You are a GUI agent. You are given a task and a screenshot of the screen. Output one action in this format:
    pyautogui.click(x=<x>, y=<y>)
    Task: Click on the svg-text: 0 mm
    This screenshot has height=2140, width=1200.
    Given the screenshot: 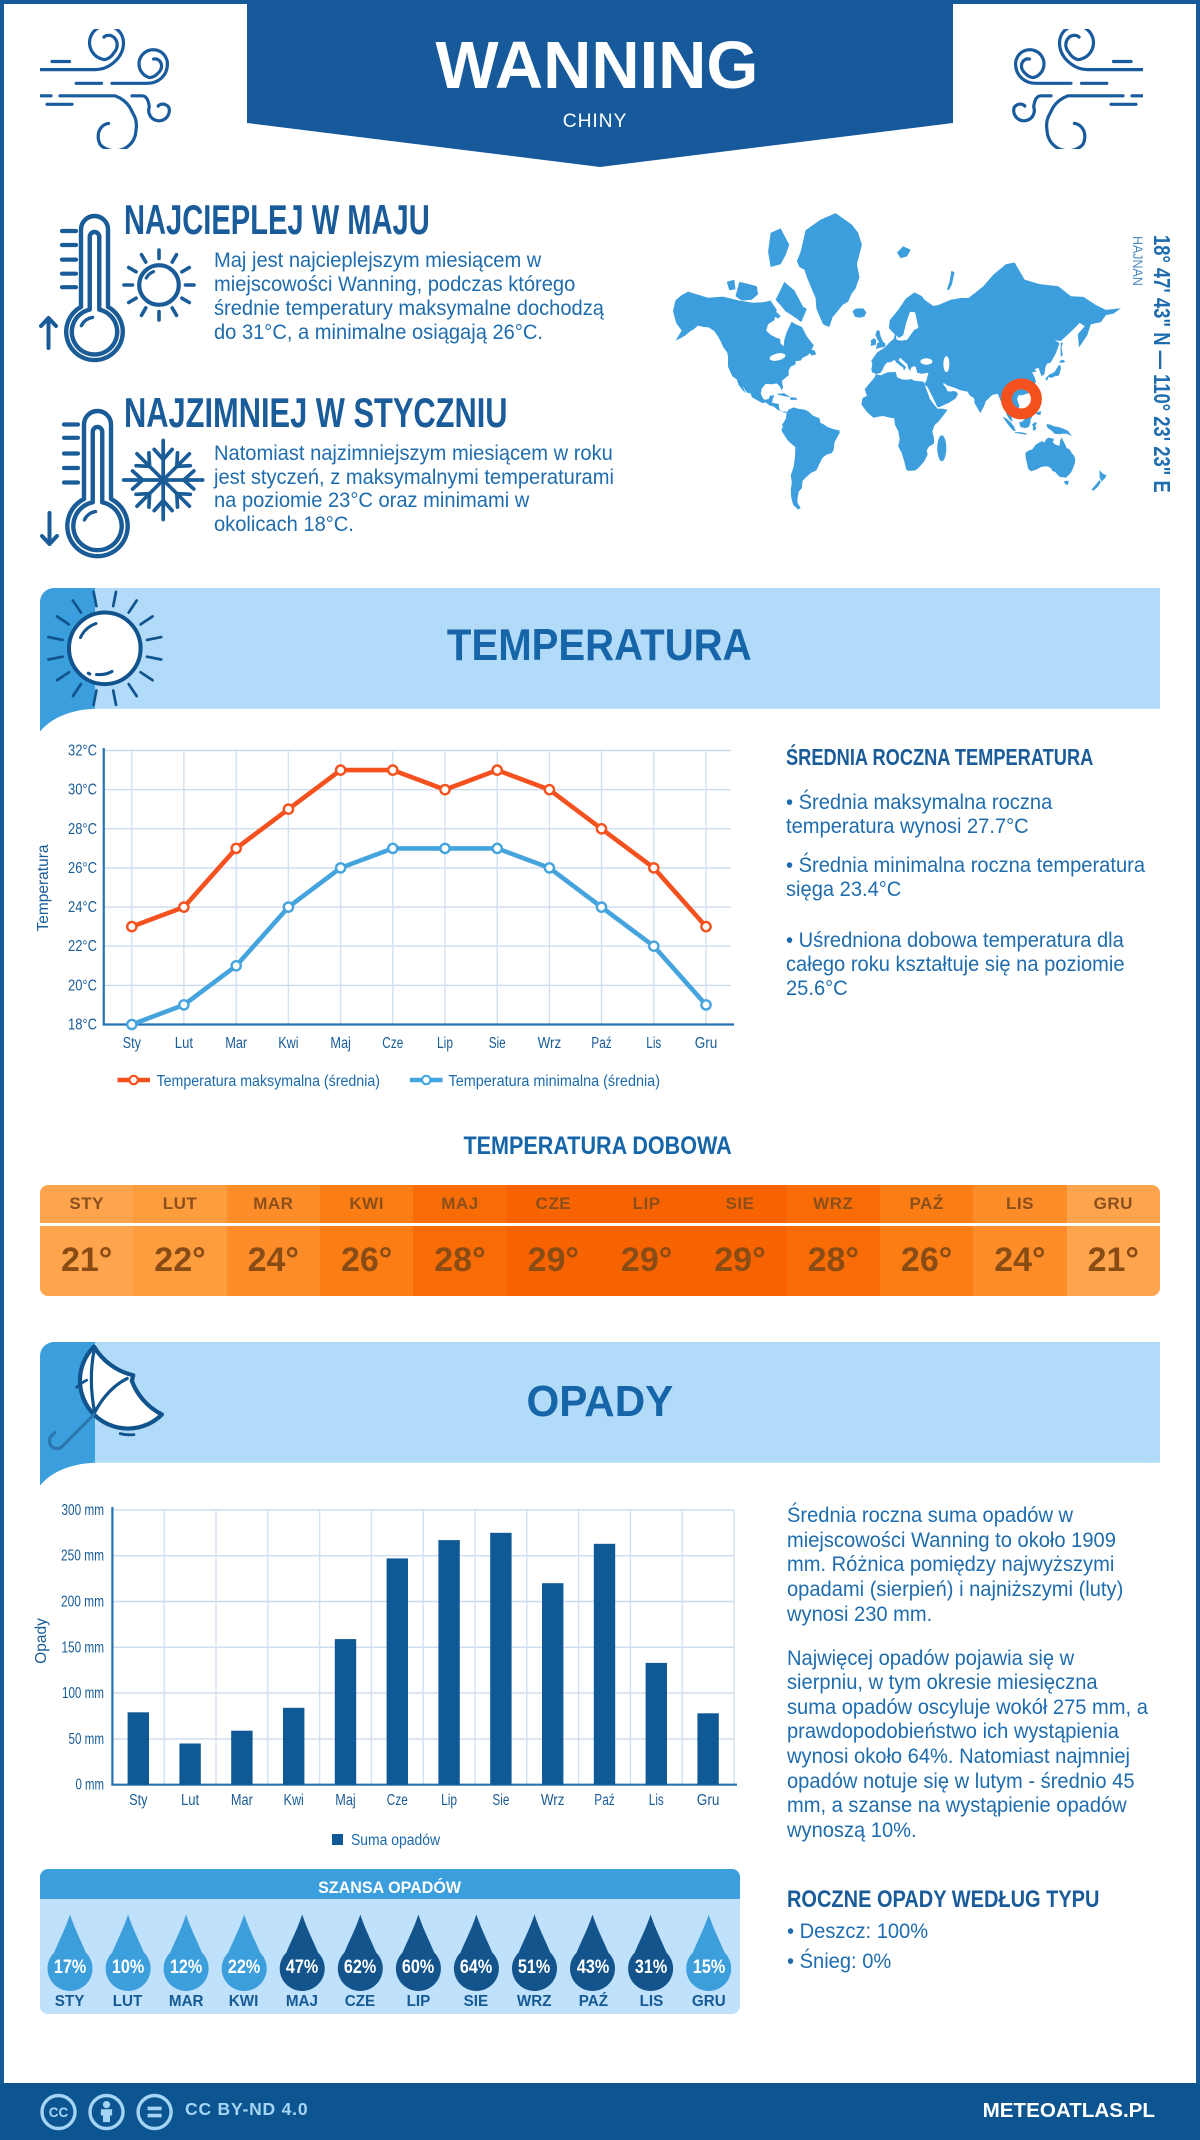 What is the action you would take?
    pyautogui.click(x=90, y=1785)
    